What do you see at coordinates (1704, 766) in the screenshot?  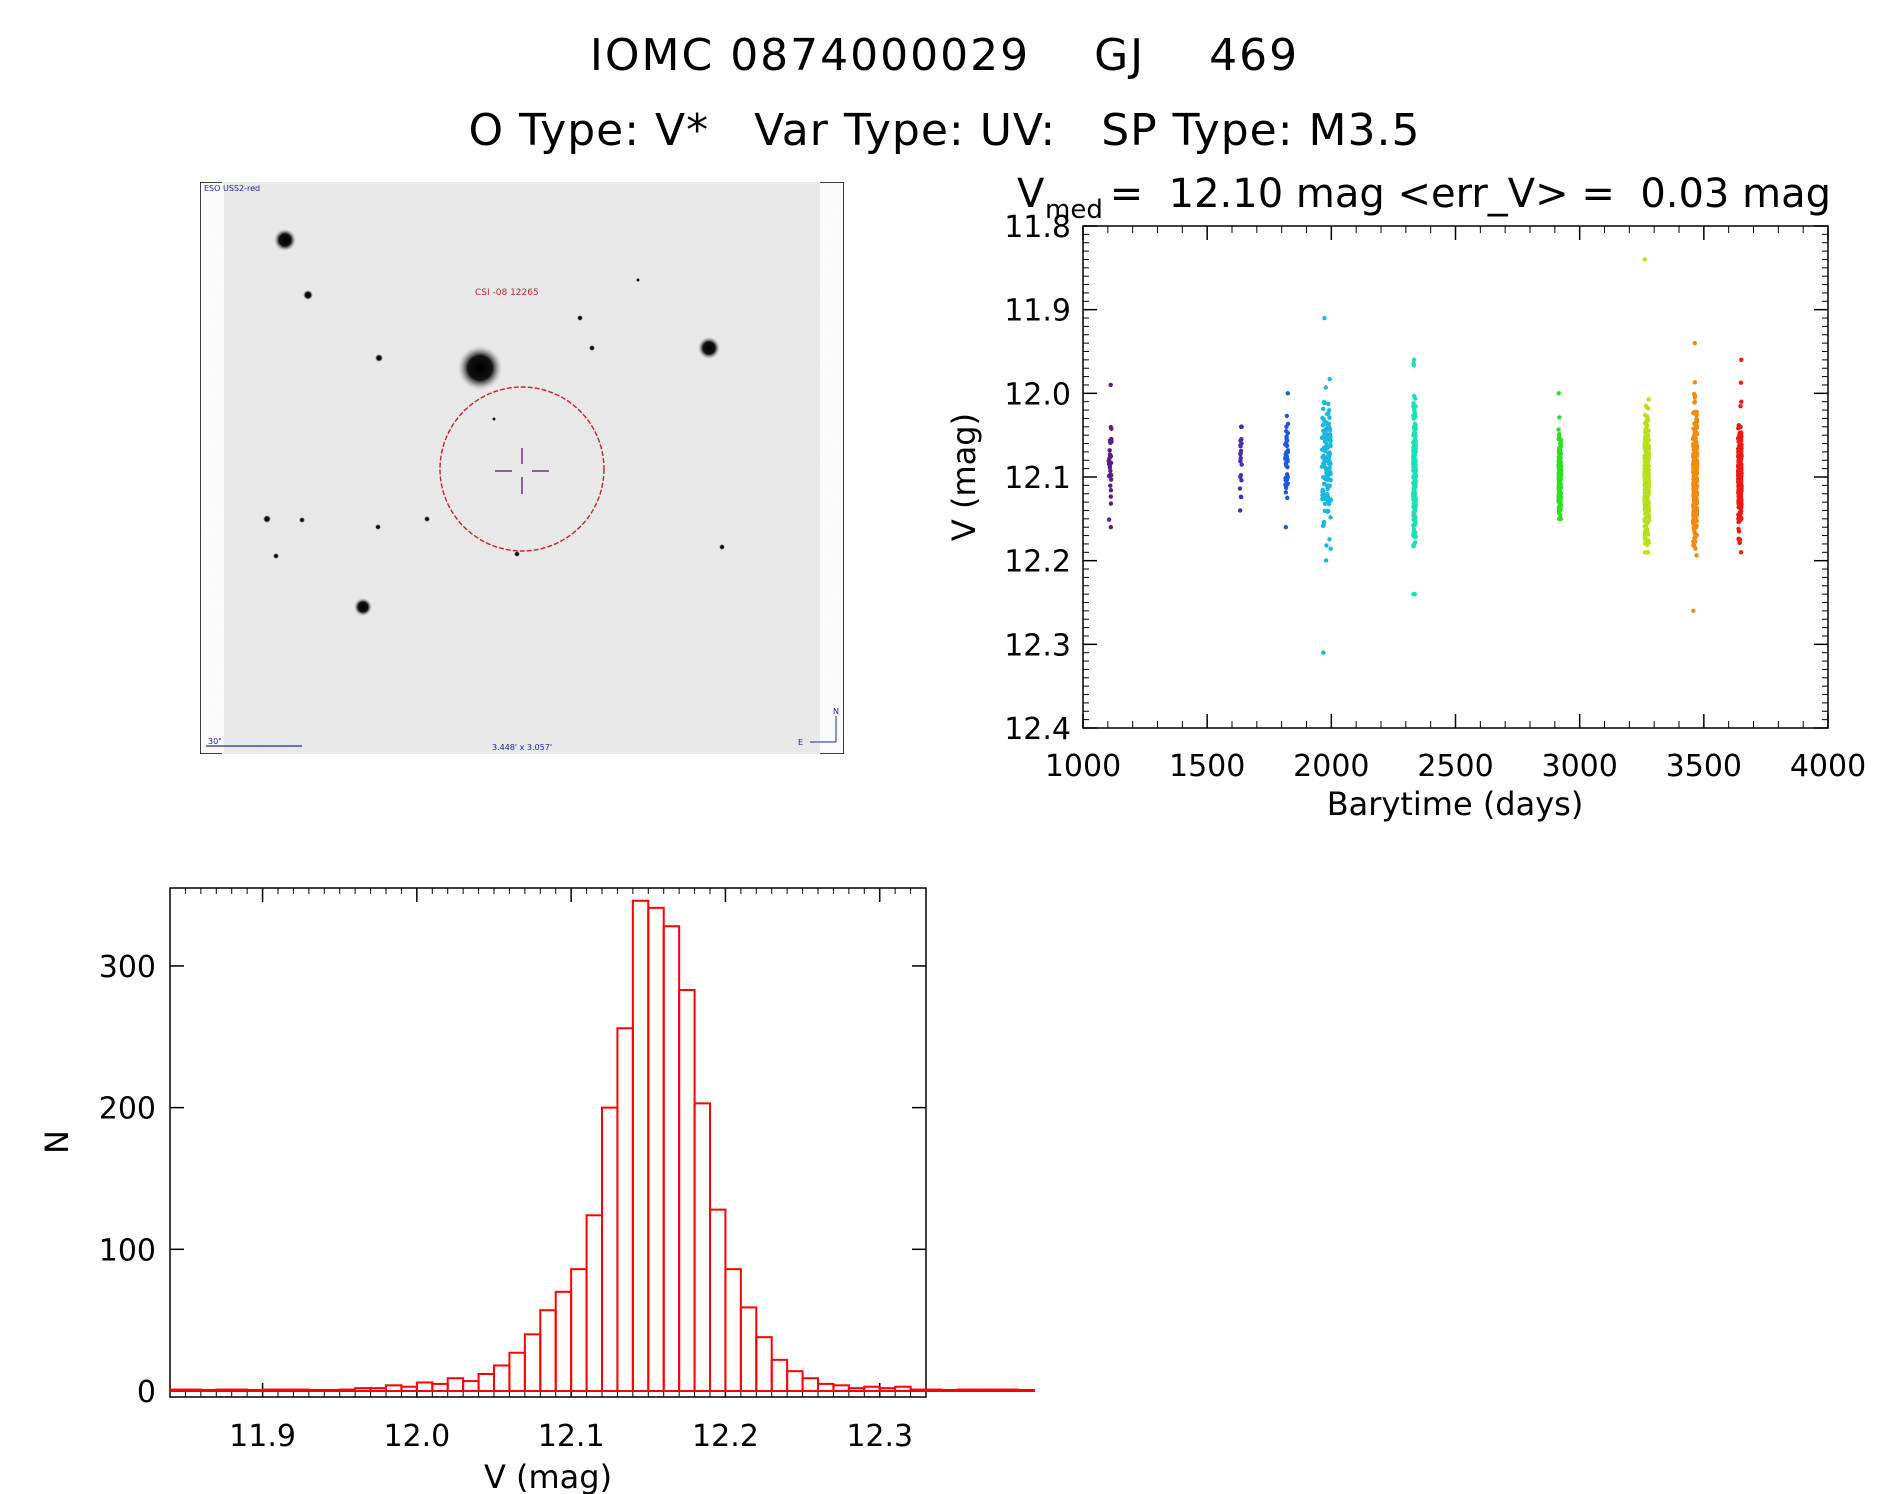 I see `light-curve-xtick-label: 3500` at bounding box center [1704, 766].